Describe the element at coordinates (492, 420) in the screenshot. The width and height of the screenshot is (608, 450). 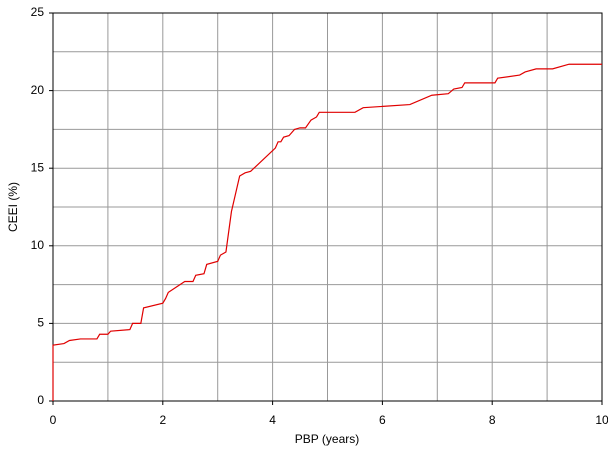
I see `x-tick-label: 8` at that location.